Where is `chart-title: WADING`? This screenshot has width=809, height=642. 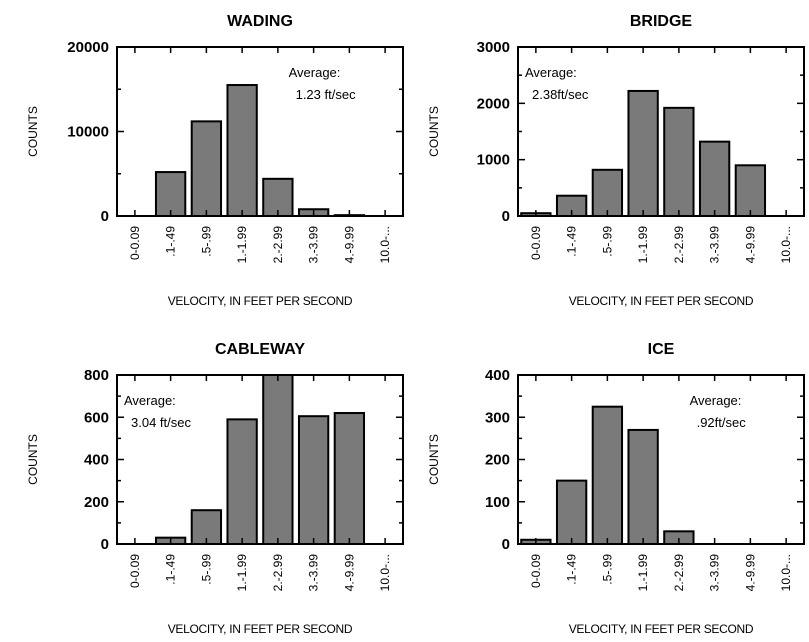
chart-title: WADING is located at coordinates (260, 21).